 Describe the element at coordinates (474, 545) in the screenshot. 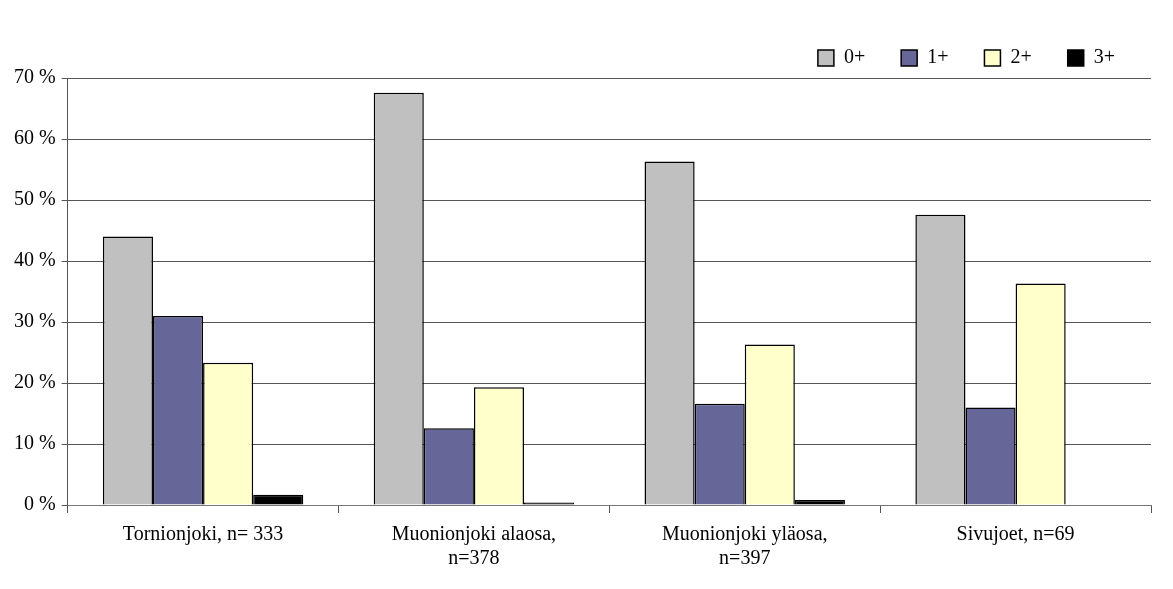

I see `x-tick-label: Muonionjoki alaosa, n=378` at that location.